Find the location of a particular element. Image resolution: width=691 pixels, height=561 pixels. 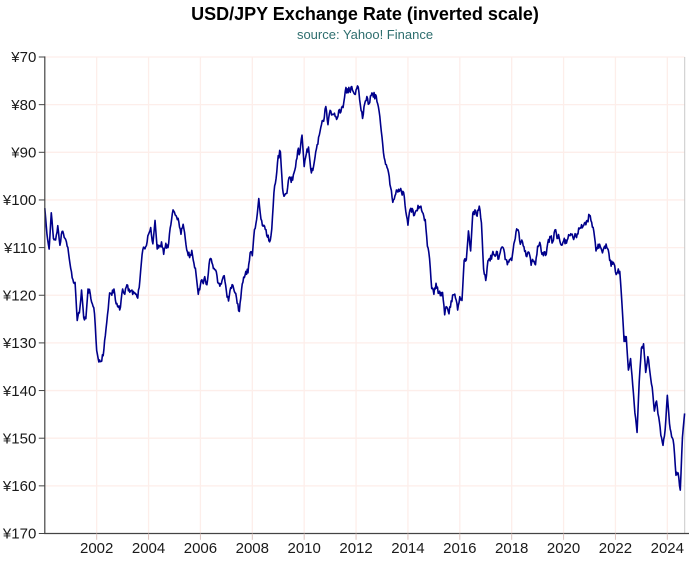

x-tick-label: 2016 is located at coordinates (459, 548).